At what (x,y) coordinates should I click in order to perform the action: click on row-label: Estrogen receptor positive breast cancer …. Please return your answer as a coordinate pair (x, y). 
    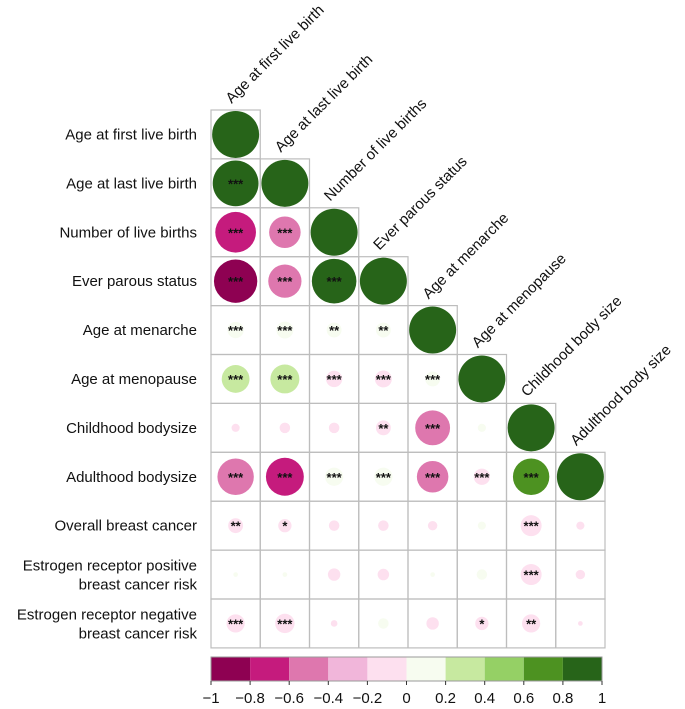
    Looking at the image, I should click on (110, 576).